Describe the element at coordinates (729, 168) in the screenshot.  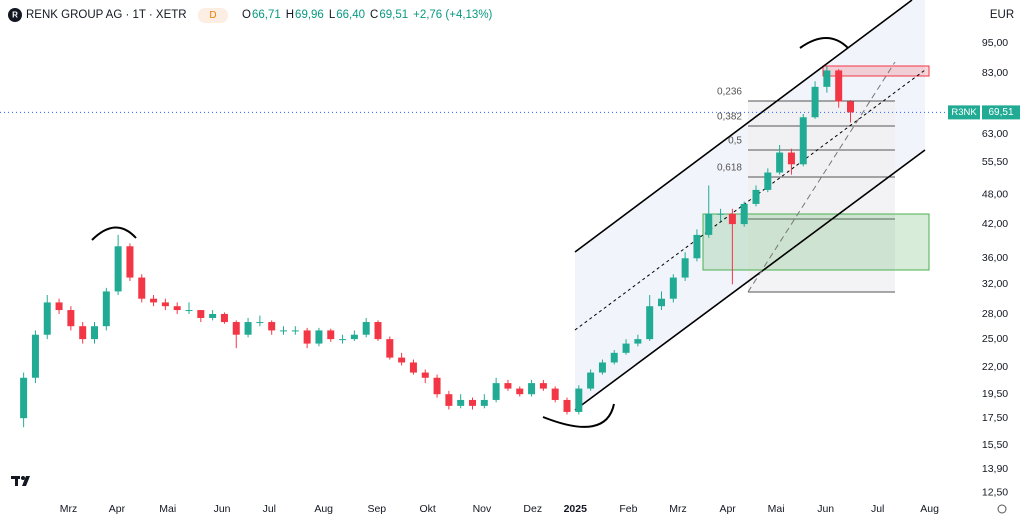
I see `fib-label: 0,618` at that location.